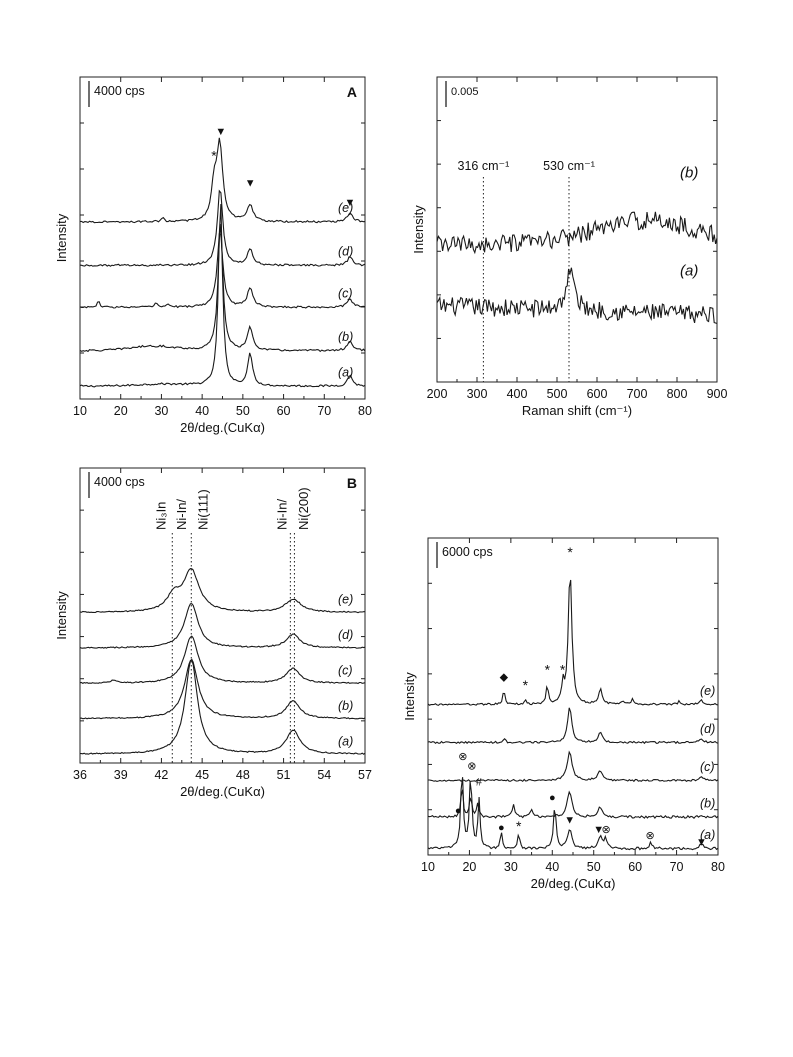 The image size is (793, 1057). Describe the element at coordinates (161, 411) in the screenshot. I see `x-tick-label: 30` at that location.